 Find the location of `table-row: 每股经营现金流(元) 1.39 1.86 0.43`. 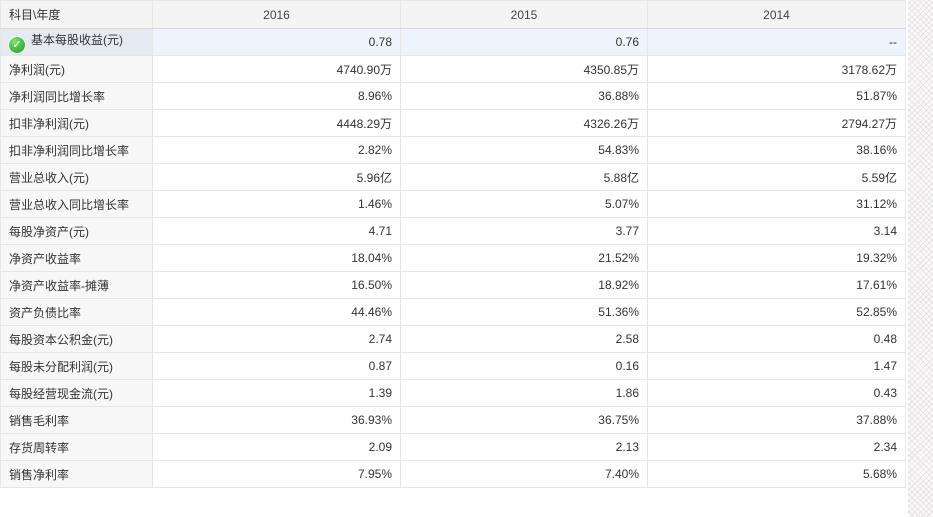

table-row: 每股经营现金流(元) 1.39 1.86 0.43 is located at coordinates (453, 393).